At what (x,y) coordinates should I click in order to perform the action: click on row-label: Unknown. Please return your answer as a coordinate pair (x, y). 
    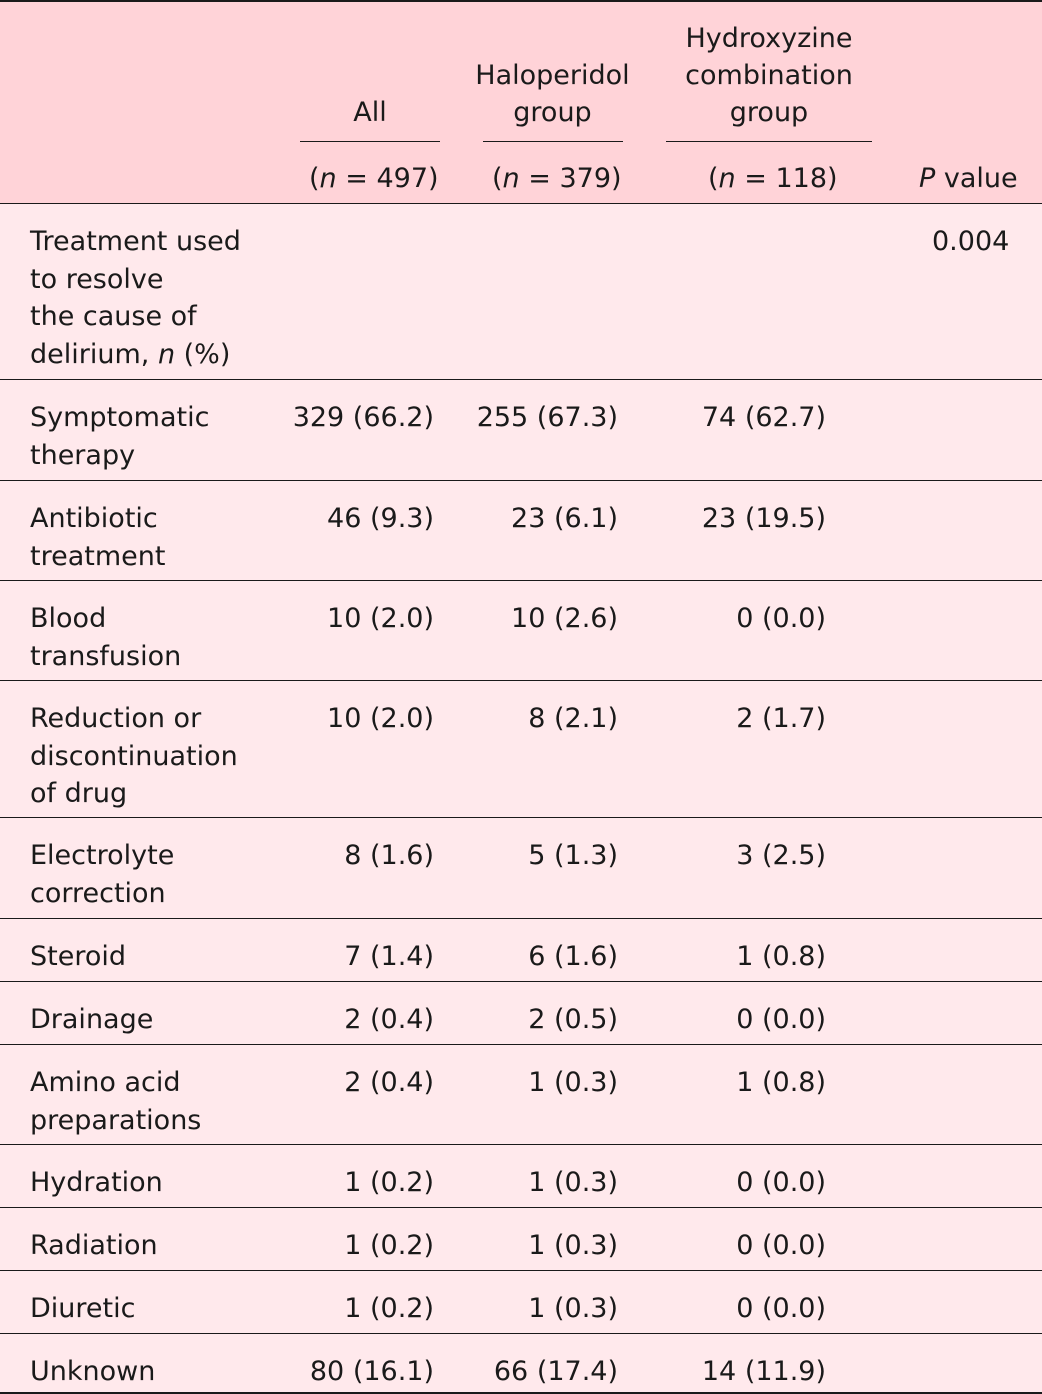
    Looking at the image, I should click on (93, 1371).